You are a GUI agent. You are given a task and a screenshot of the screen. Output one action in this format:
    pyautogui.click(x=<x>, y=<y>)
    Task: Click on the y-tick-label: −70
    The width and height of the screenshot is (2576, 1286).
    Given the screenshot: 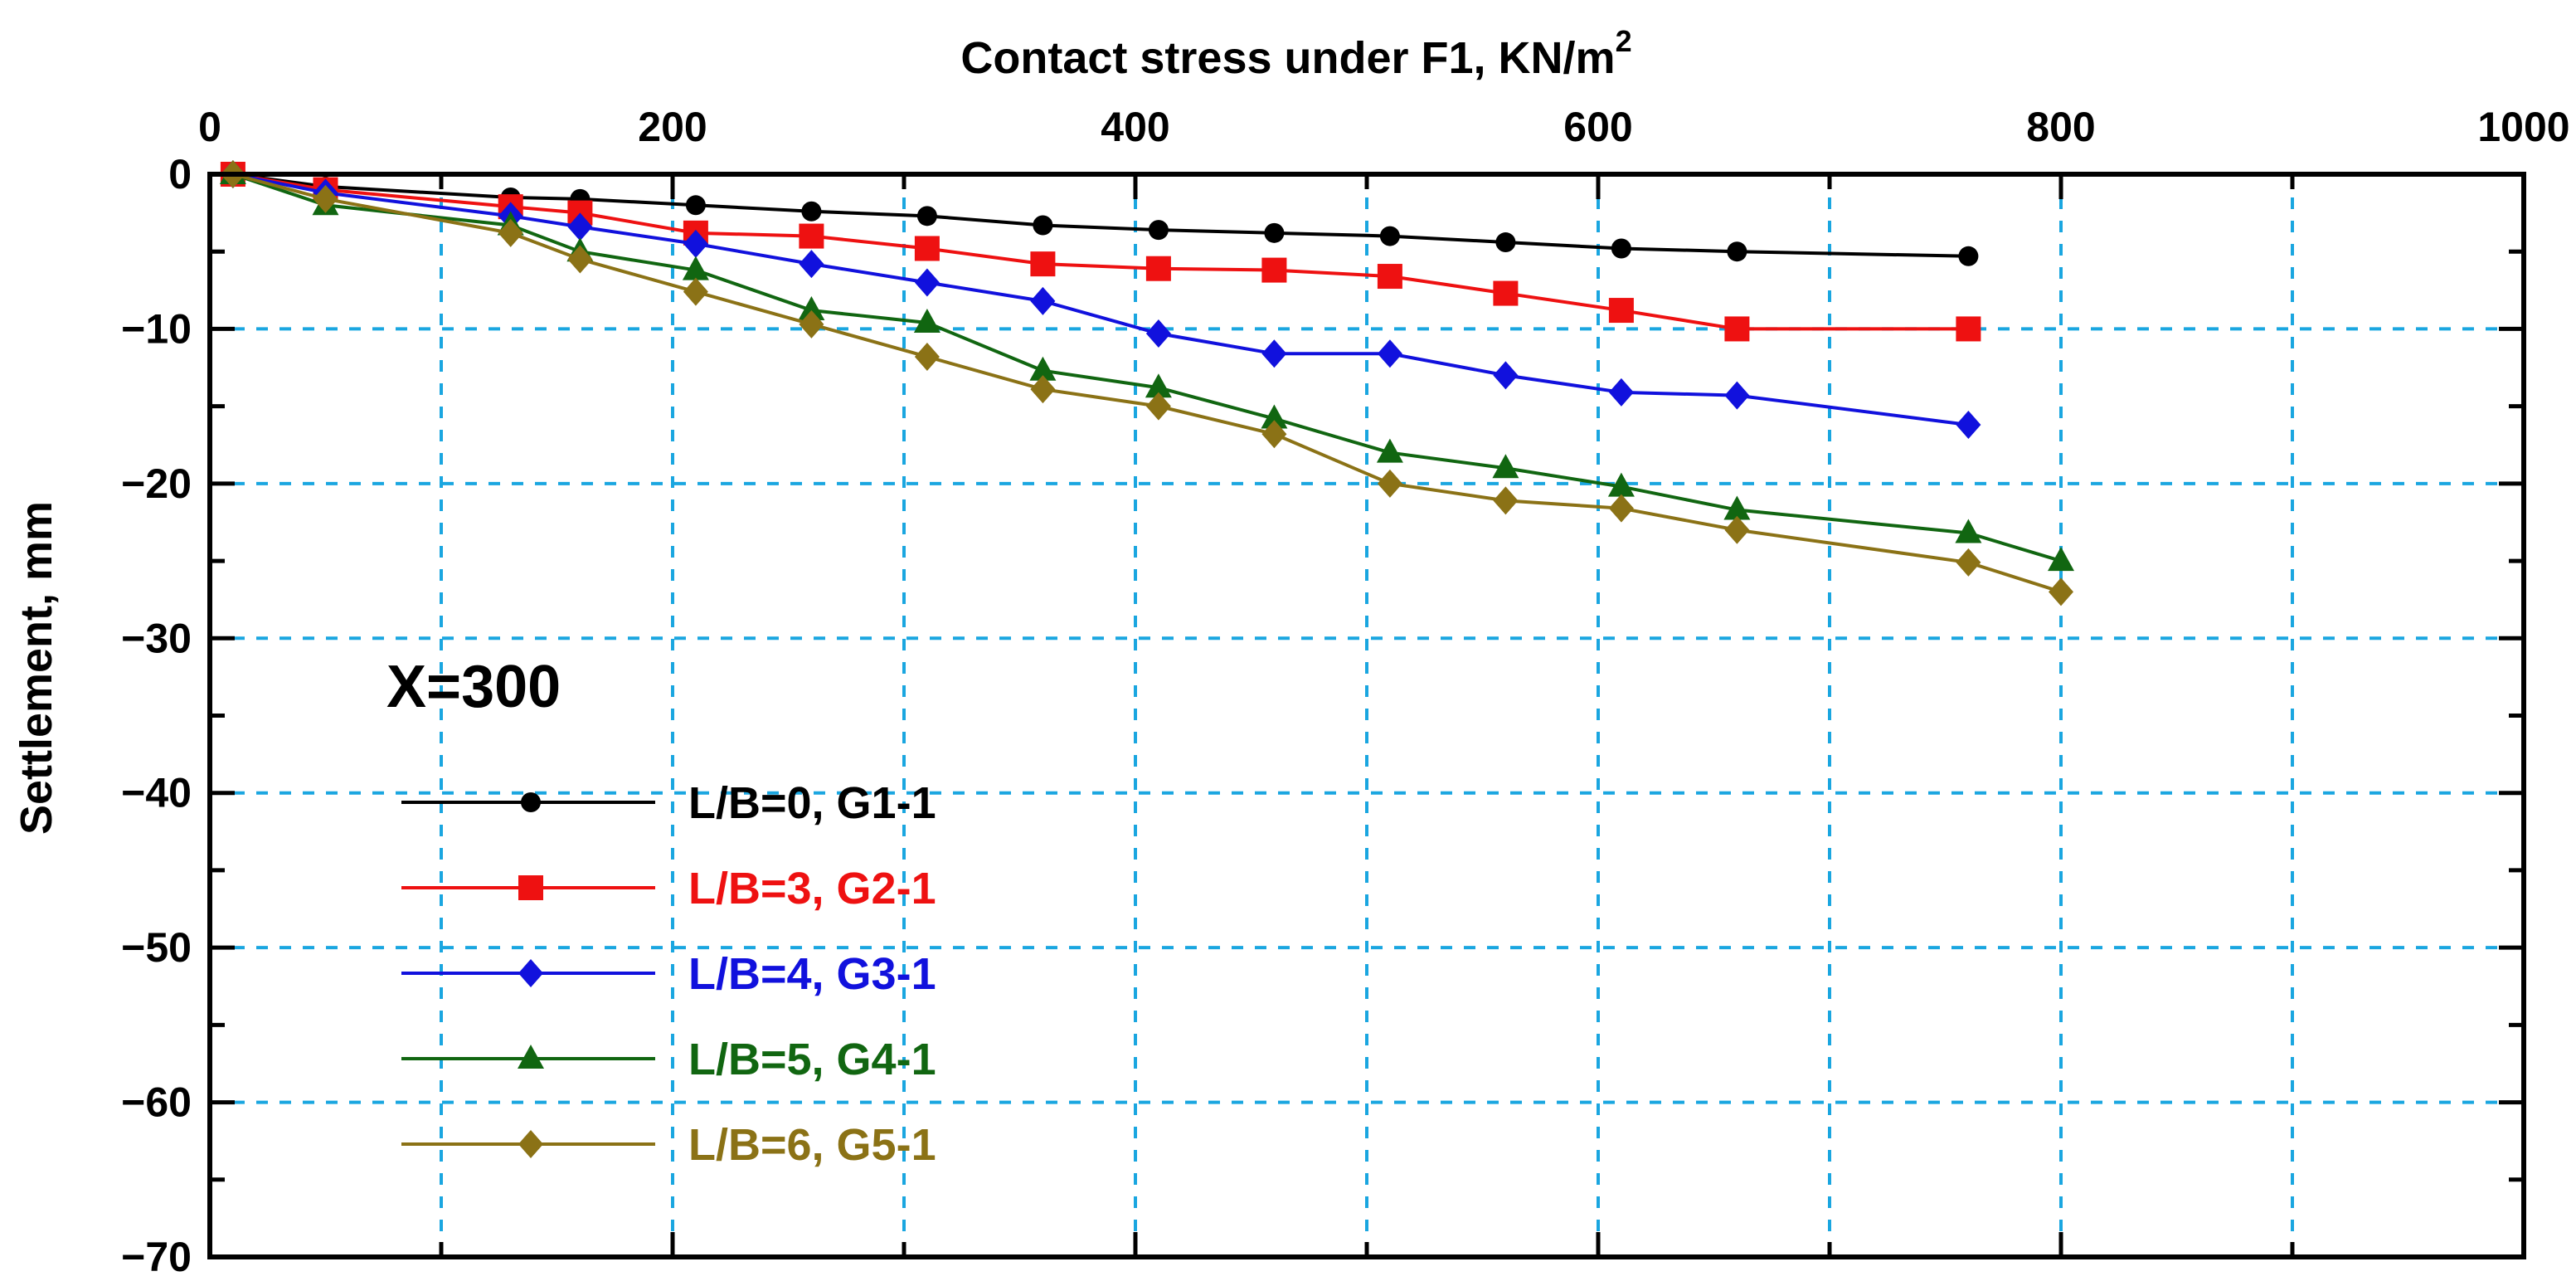 What is the action you would take?
    pyautogui.click(x=157, y=1257)
    